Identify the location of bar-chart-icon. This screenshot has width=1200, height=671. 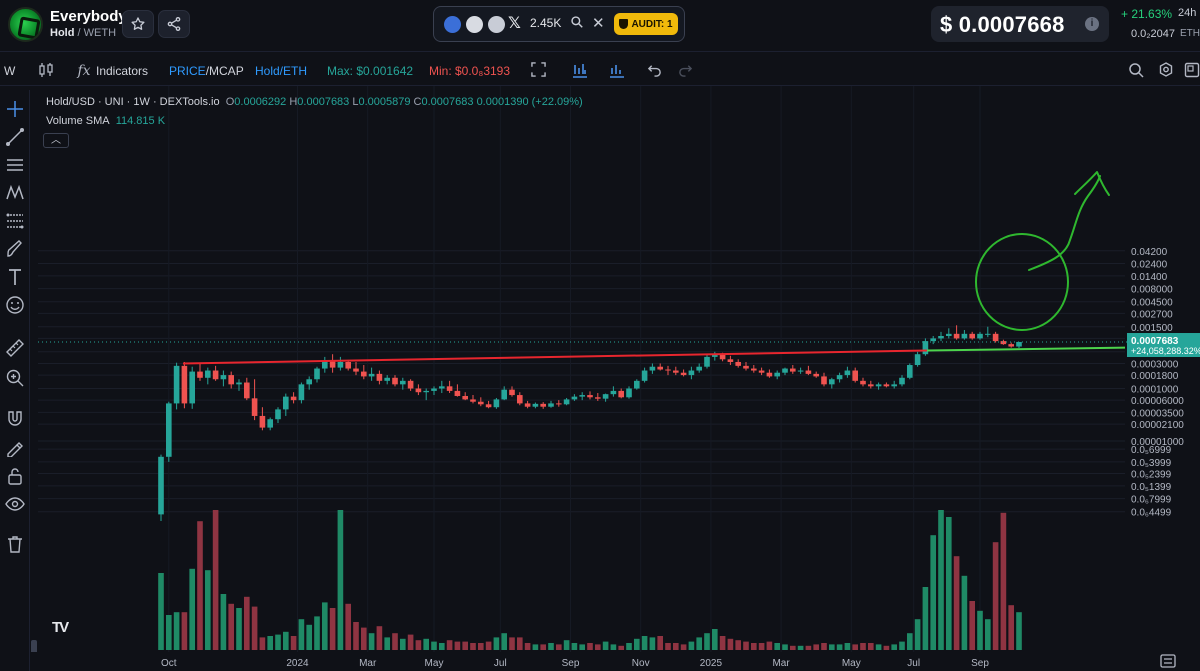
(617, 71).